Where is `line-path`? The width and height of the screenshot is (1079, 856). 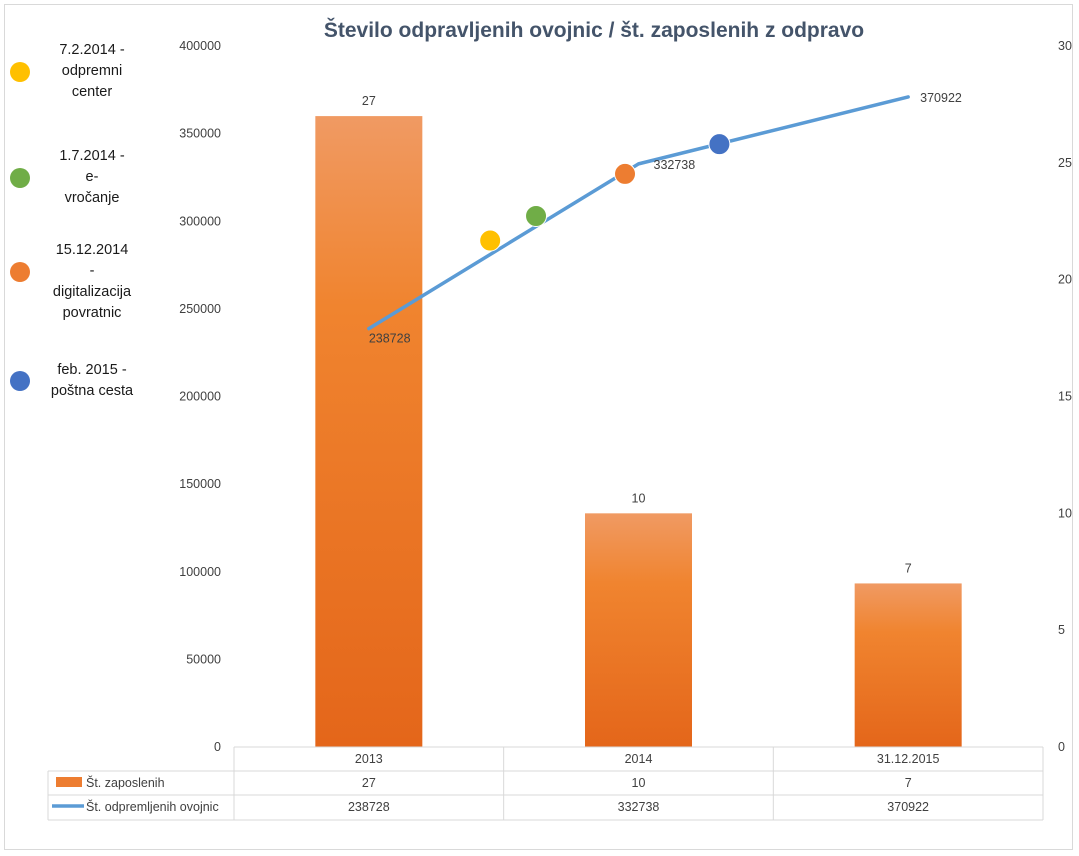
line-path is located at coordinates (638, 213).